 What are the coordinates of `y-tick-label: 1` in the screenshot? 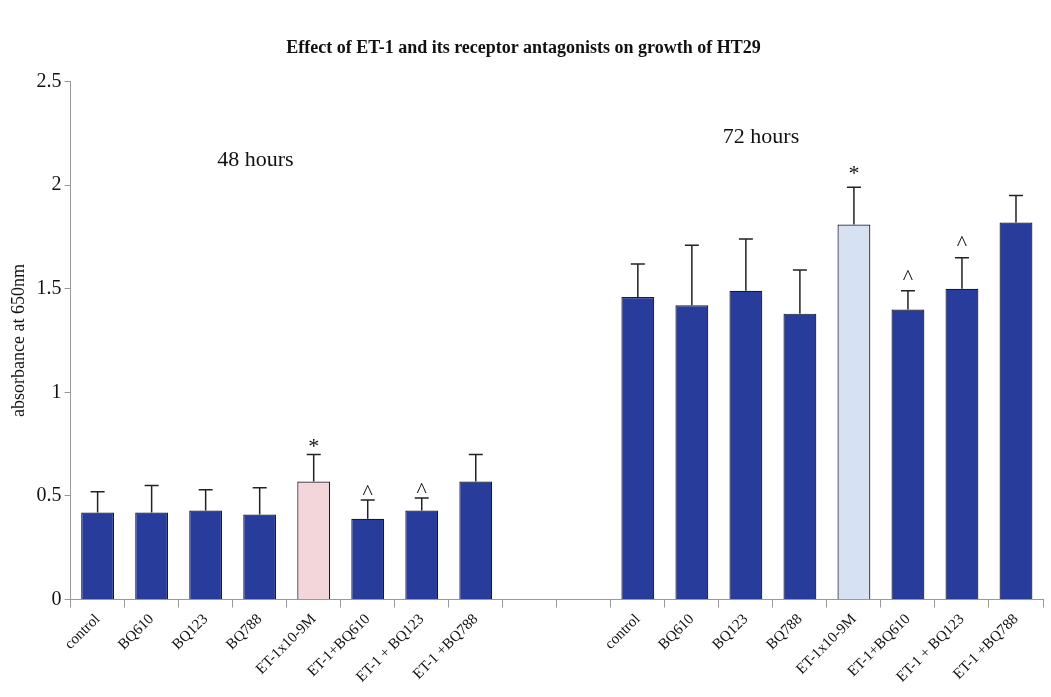 It's located at (56, 390).